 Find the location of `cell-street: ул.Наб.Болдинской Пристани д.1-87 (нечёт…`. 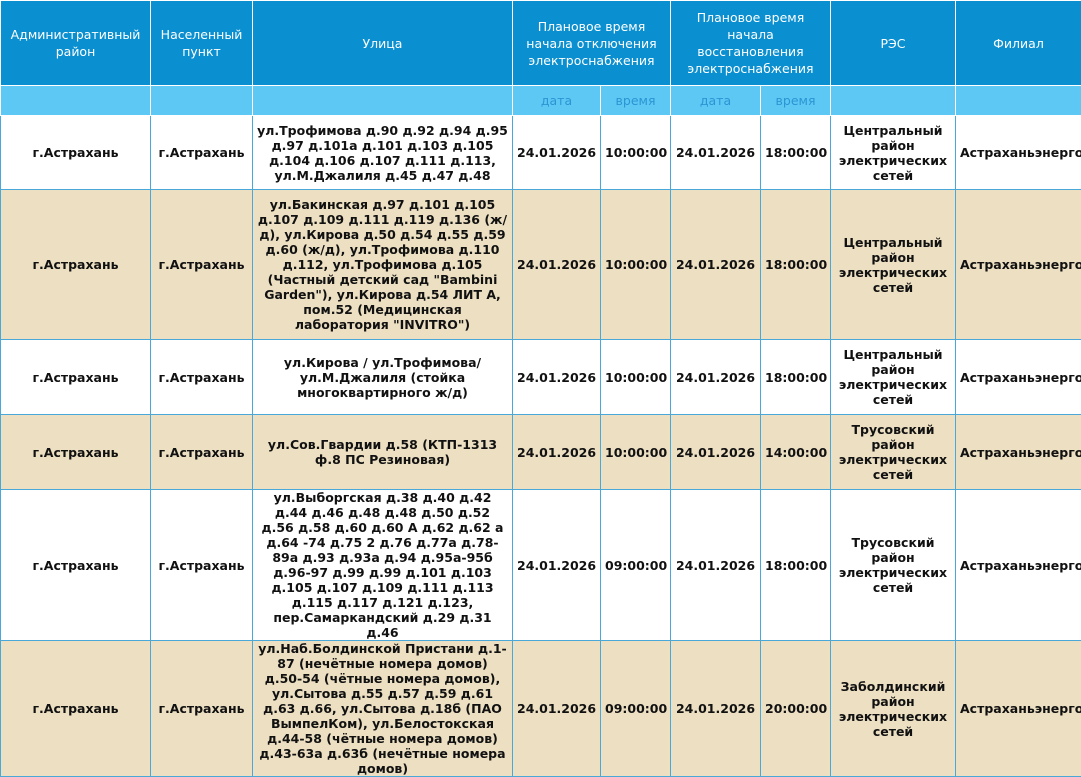

cell-street: ул.Наб.Болдинской Пристани д.1-87 (нечёт… is located at coordinates (383, 709).